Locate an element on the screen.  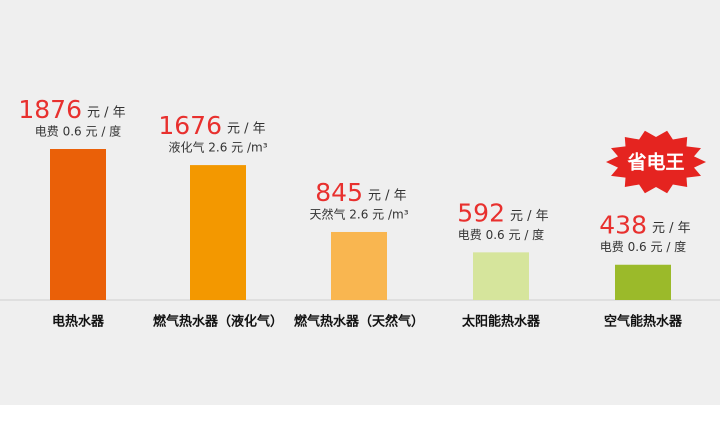
footer-strip is located at coordinates (360, 413).